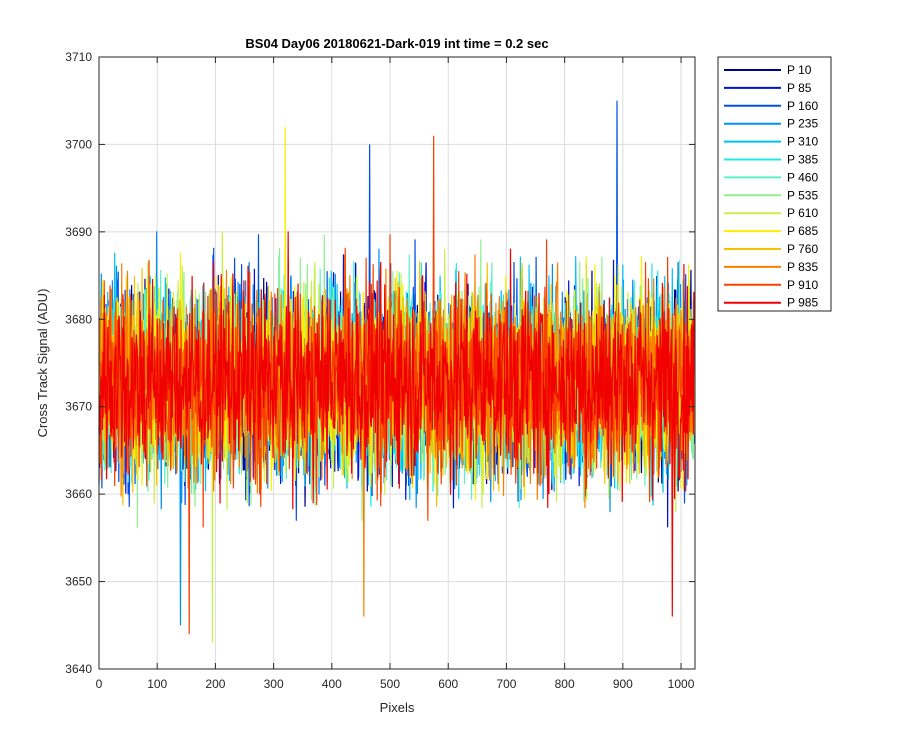 The width and height of the screenshot is (900, 750). What do you see at coordinates (78, 582) in the screenshot?
I see `y-tick-label: 3650` at bounding box center [78, 582].